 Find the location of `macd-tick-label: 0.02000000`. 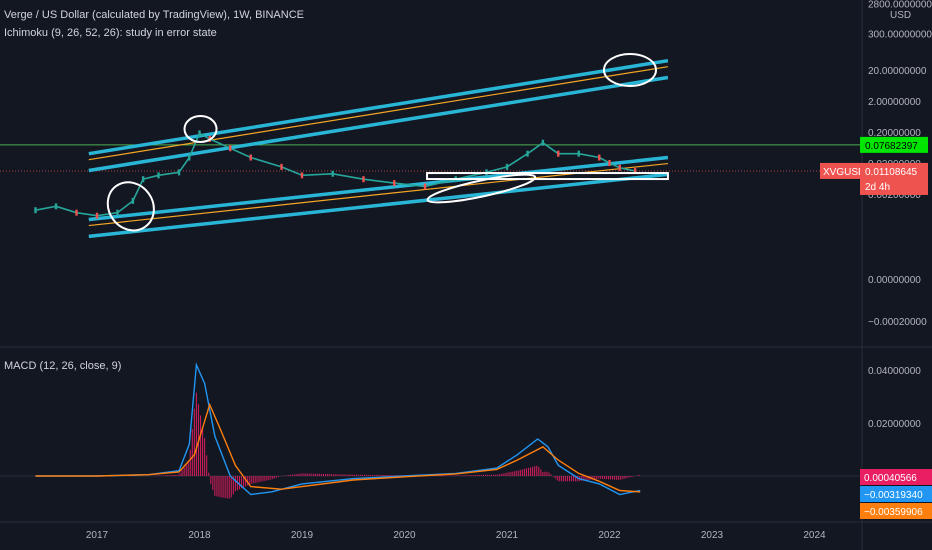

macd-tick-label: 0.02000000 is located at coordinates (894, 424).